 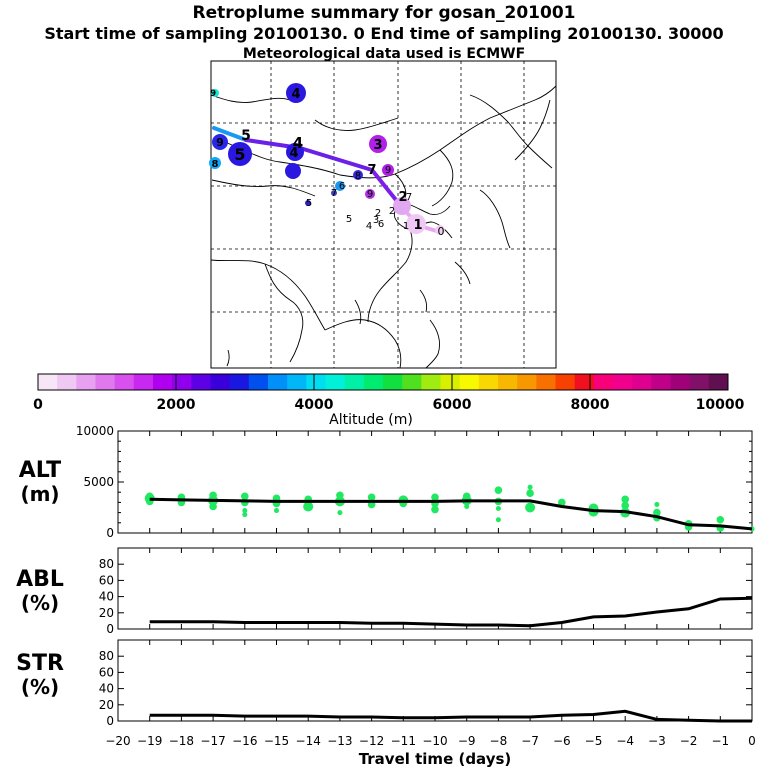 I want to click on x-tick-label: −12, so click(x=371, y=741).